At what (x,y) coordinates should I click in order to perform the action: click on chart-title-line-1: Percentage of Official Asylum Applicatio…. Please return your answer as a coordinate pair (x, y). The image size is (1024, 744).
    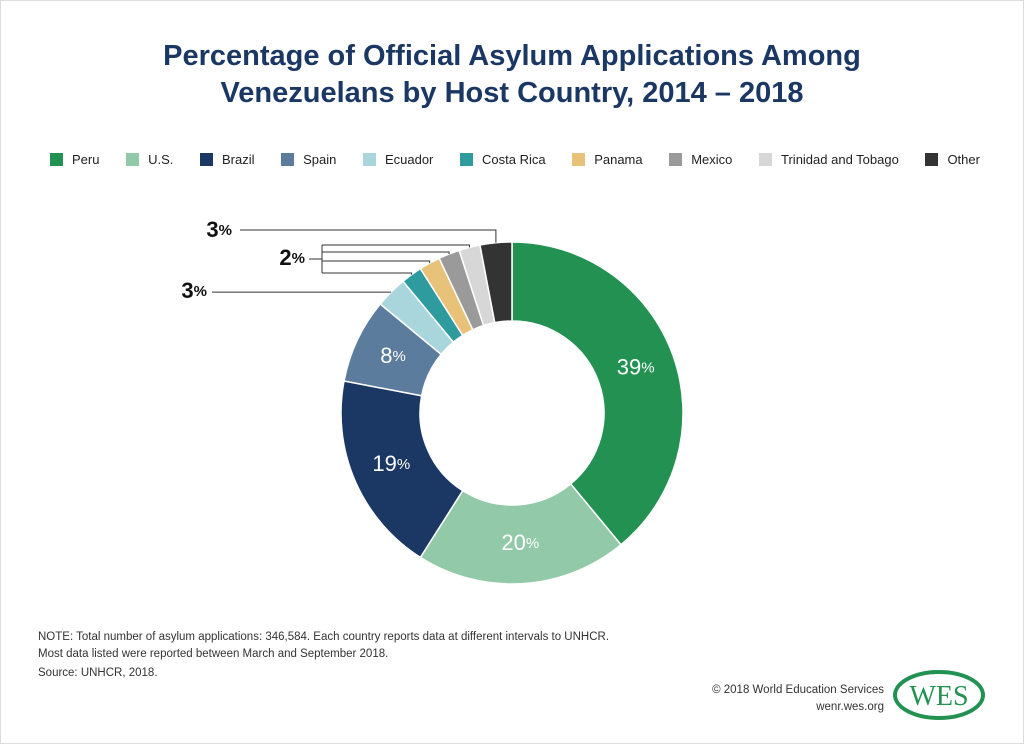
    Looking at the image, I should click on (512, 56).